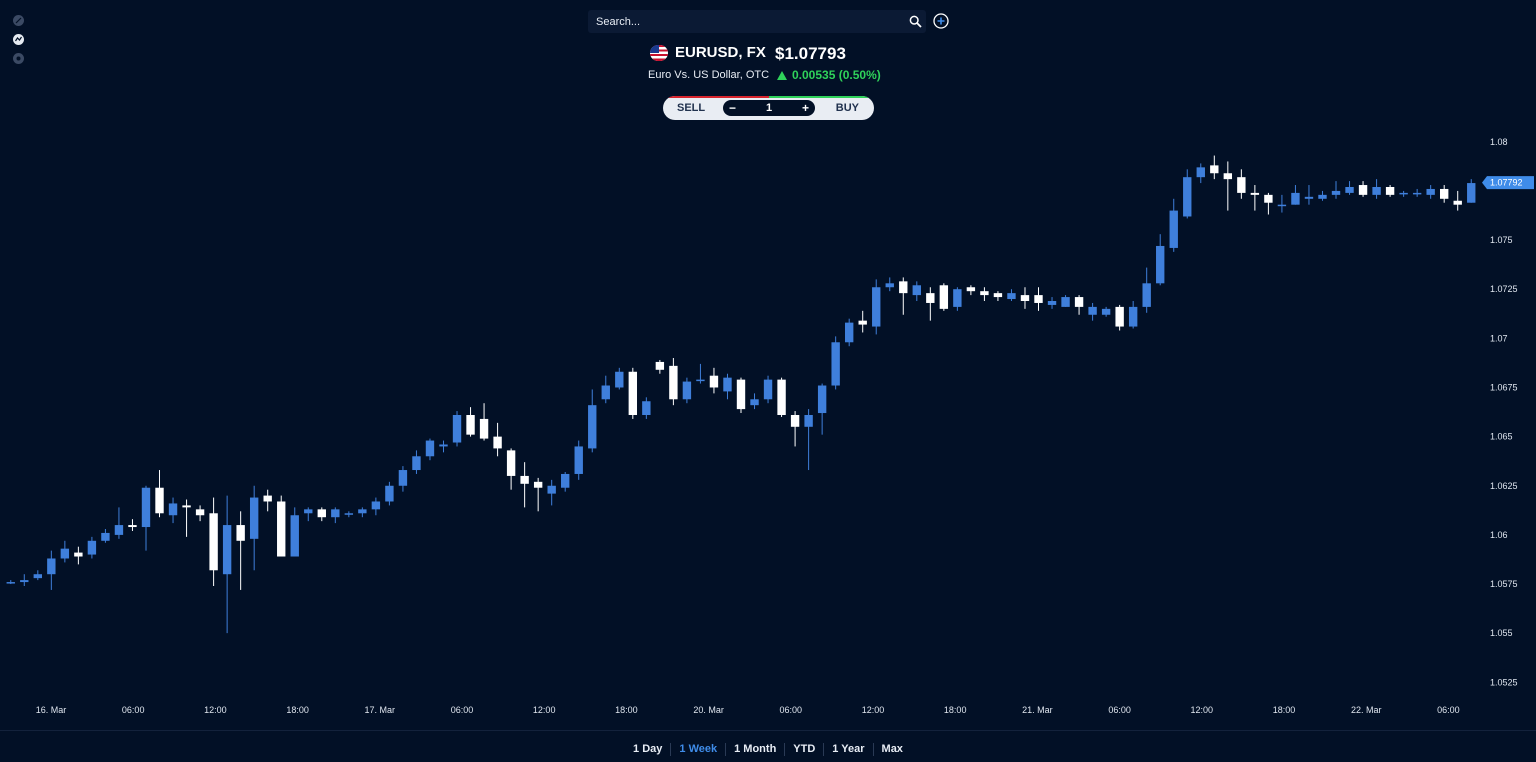 The height and width of the screenshot is (762, 1536). I want to click on search-box, so click(757, 21).